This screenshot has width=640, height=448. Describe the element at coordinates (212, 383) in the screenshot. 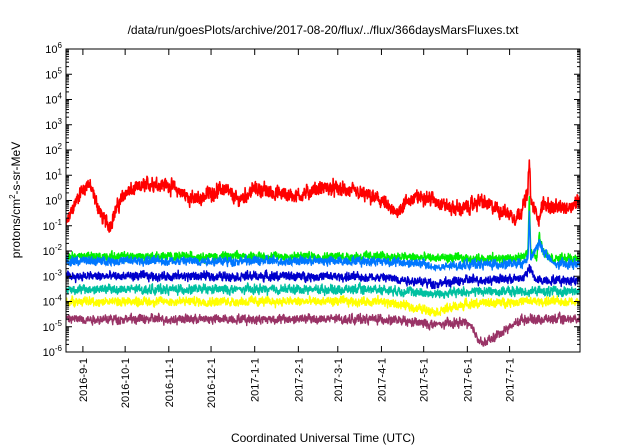

I see `x-tick-label: 2016-12-1` at that location.